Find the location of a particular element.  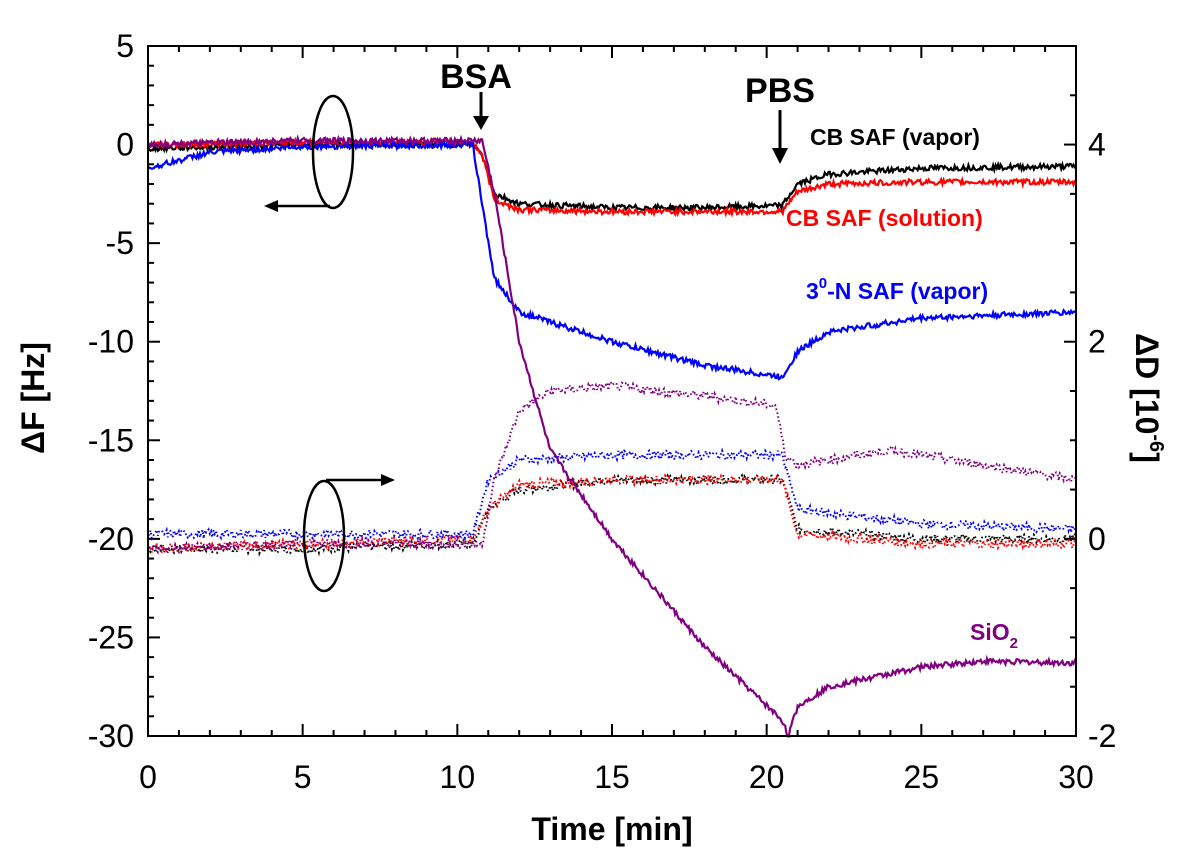

y-right-tick-label: 4 is located at coordinates (1097, 145).